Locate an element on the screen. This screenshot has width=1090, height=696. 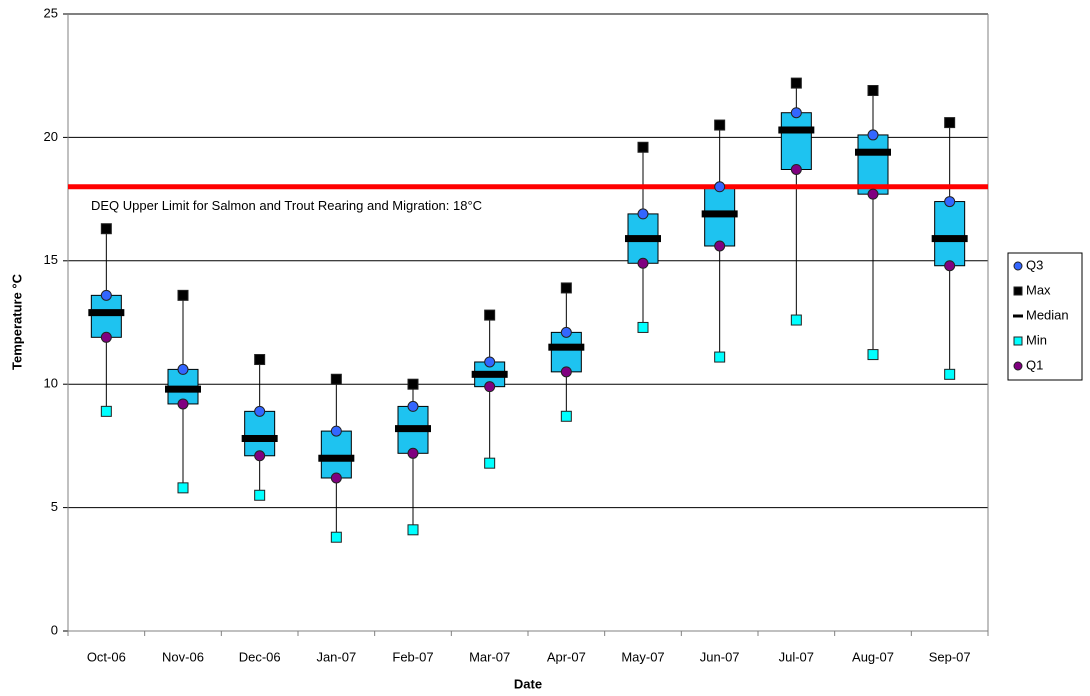
legend-label: Max is located at coordinates (1038, 289).